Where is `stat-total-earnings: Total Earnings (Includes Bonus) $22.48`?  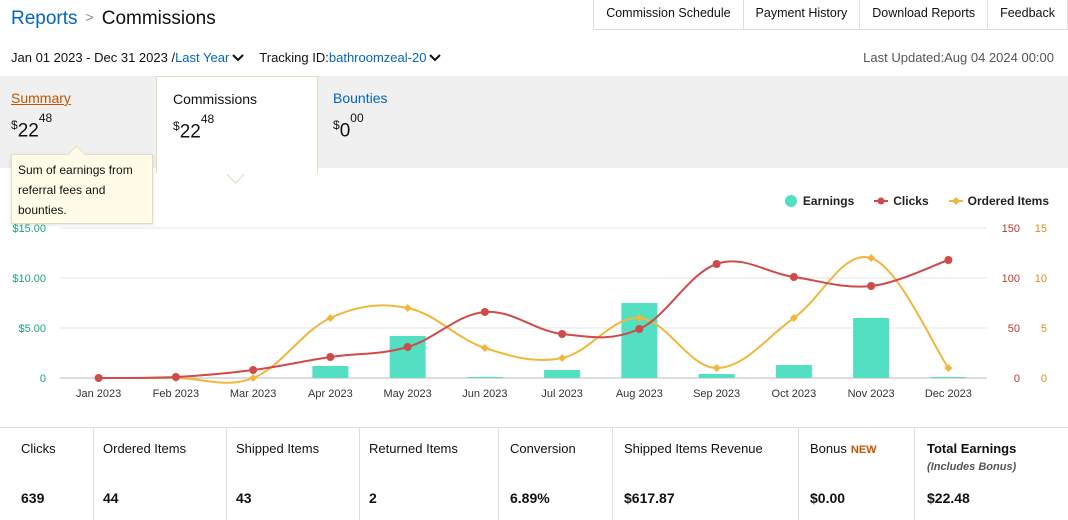
stat-total-earnings: Total Earnings (Includes Bonus) $22.48 is located at coordinates (991, 474).